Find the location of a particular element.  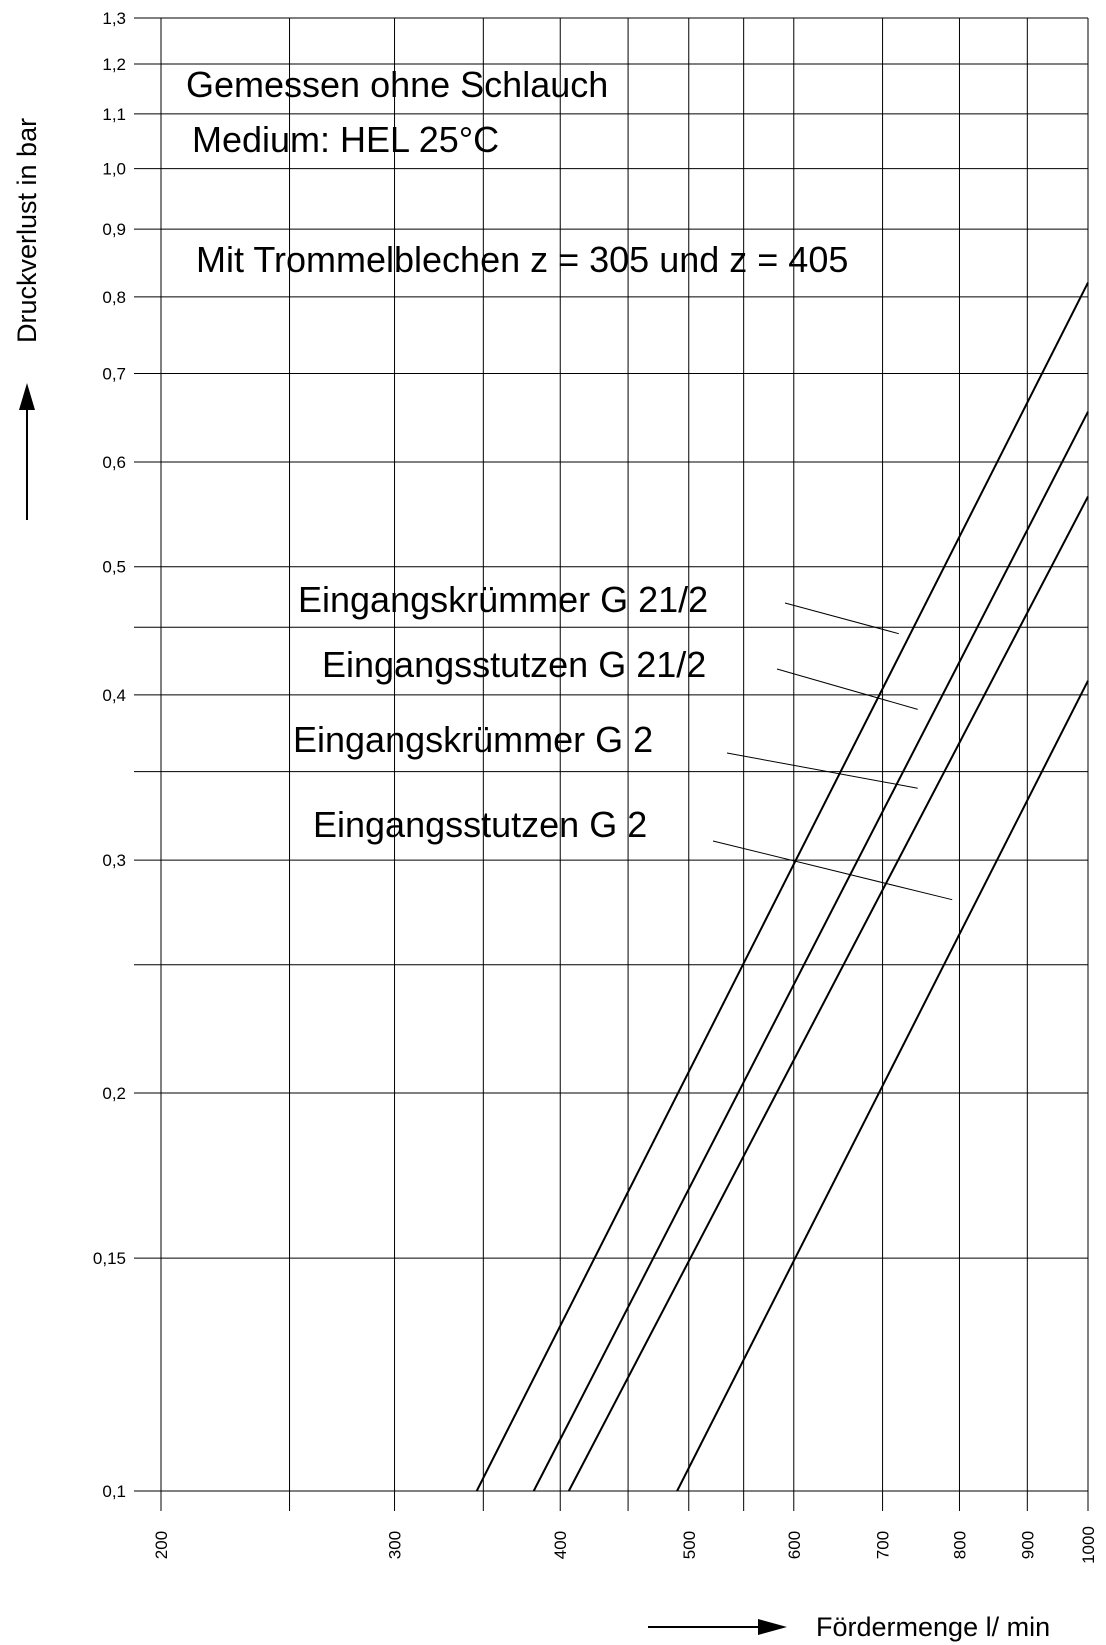

y-tick-label: 0,7 is located at coordinates (114, 374).